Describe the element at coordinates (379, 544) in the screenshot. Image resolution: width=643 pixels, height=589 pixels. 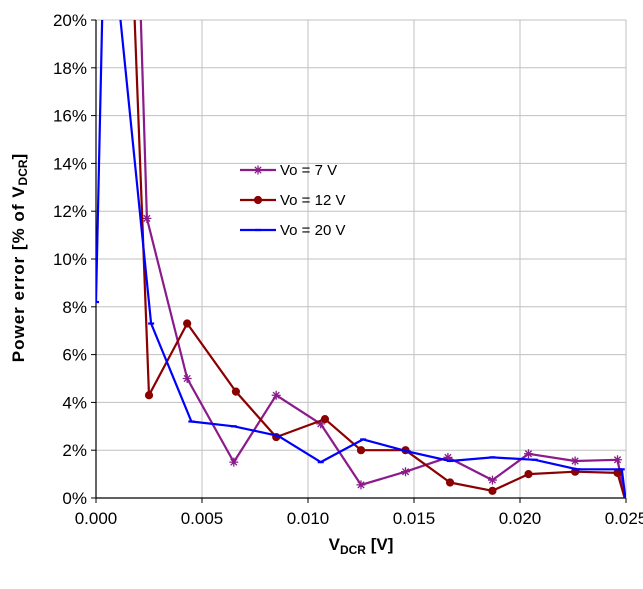
I see `x-axis-title-suffix: [V]` at that location.